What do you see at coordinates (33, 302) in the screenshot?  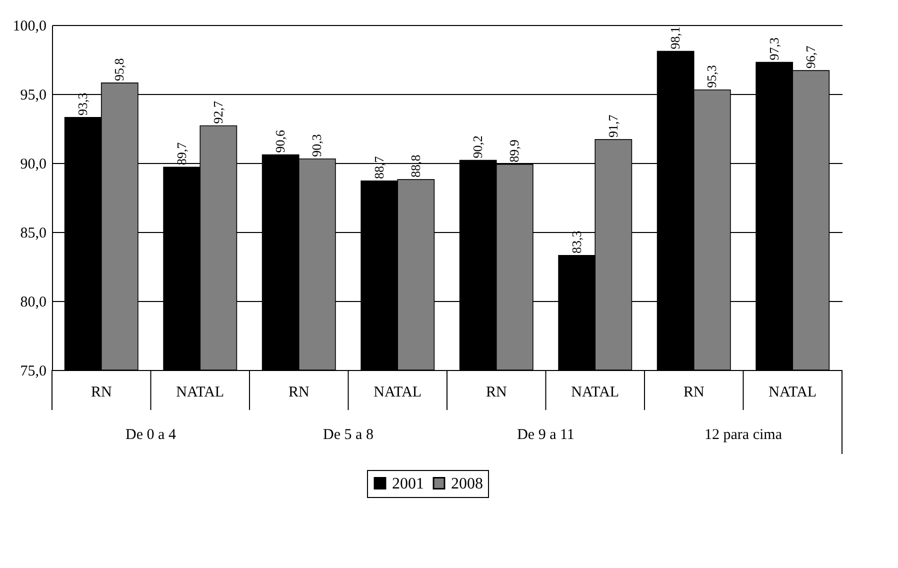 I see `y-tick-label: 80,0` at bounding box center [33, 302].